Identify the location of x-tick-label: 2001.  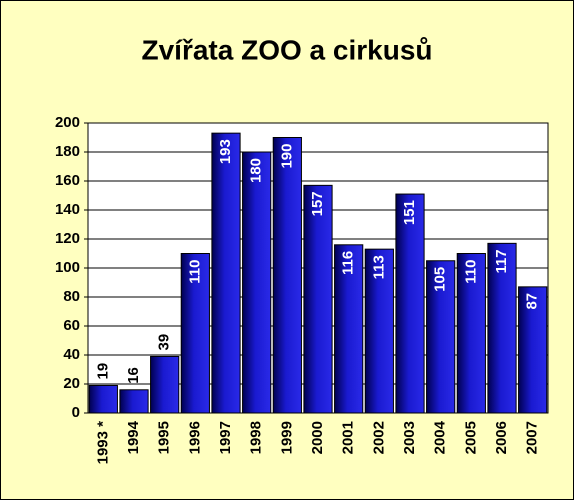
(348, 437).